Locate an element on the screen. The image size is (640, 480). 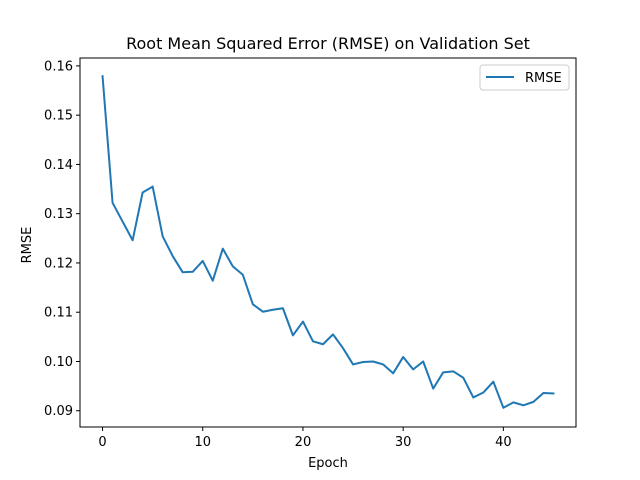
x-tick-label: 40 is located at coordinates (503, 442).